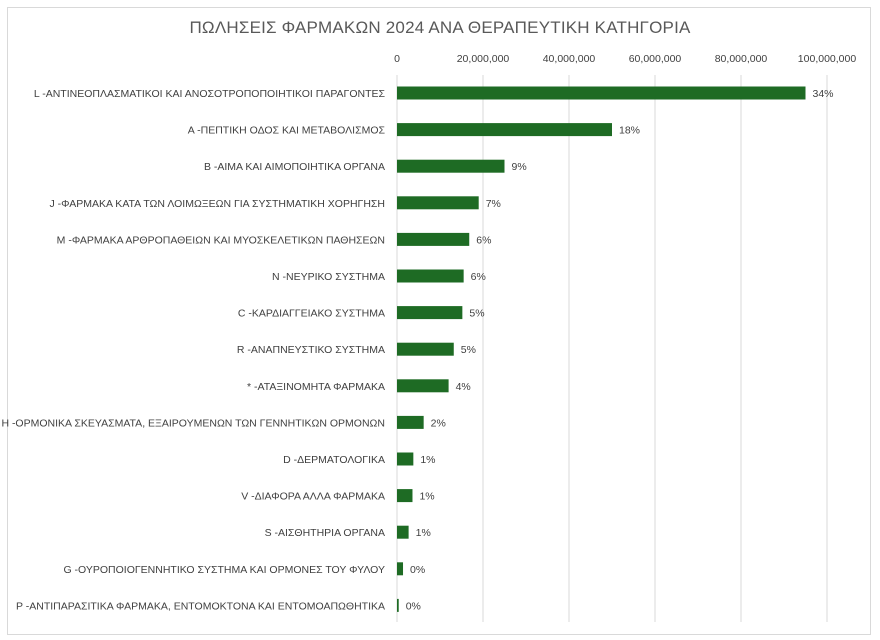 The height and width of the screenshot is (640, 880). I want to click on category-label: C -ΚΑΡΔΙΑΓΓΕΙΑΚΟ ΣΥΣΤΗΜΑ, so click(311, 314).